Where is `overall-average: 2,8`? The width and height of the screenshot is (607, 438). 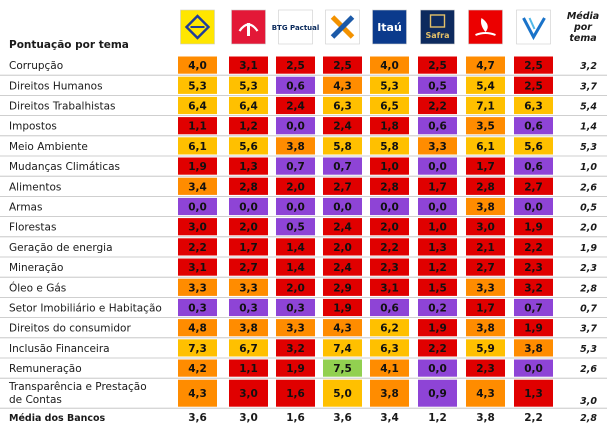
overall-average: 2,8 is located at coordinates (588, 418).